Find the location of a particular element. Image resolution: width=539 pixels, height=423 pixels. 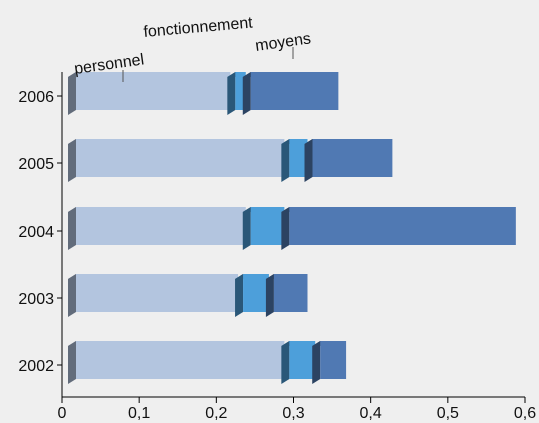

x-tick-label: 0,1 is located at coordinates (139, 413).